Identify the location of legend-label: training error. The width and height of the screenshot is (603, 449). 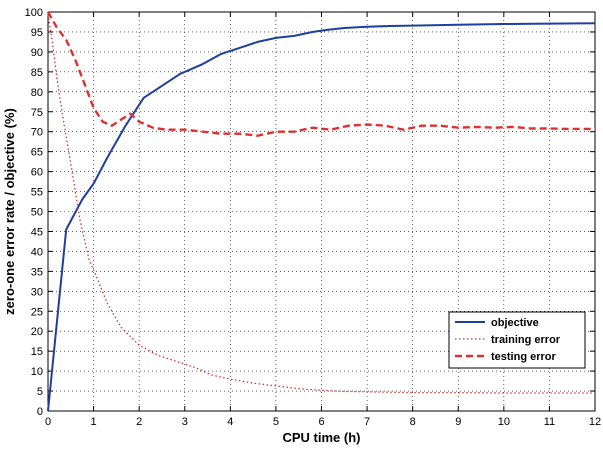
(526, 340).